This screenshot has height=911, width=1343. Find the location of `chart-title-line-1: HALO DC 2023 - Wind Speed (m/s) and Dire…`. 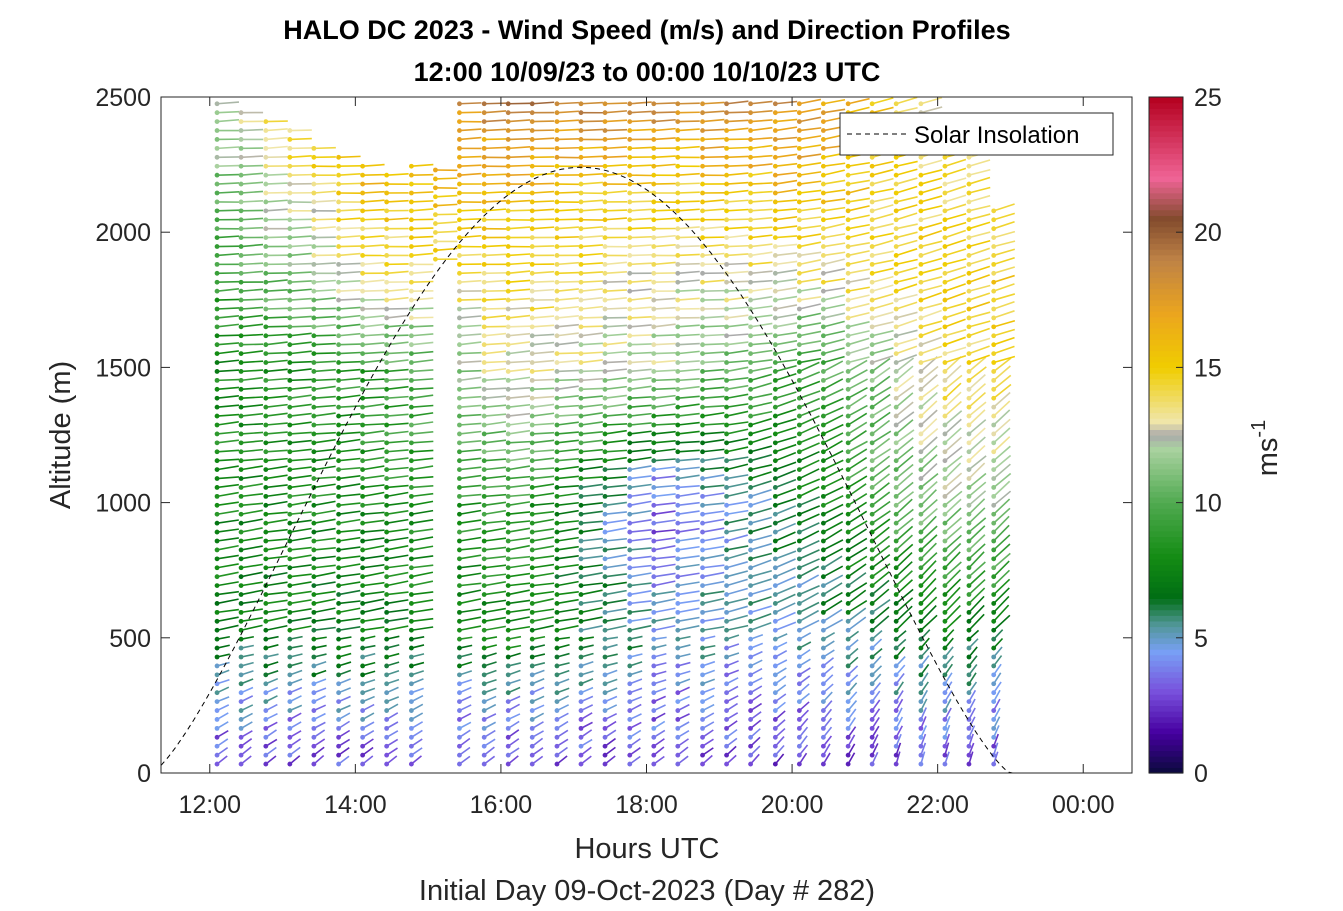

chart-title-line-1: HALO DC 2023 - Wind Speed (m/s) and Dire… is located at coordinates (646, 30).